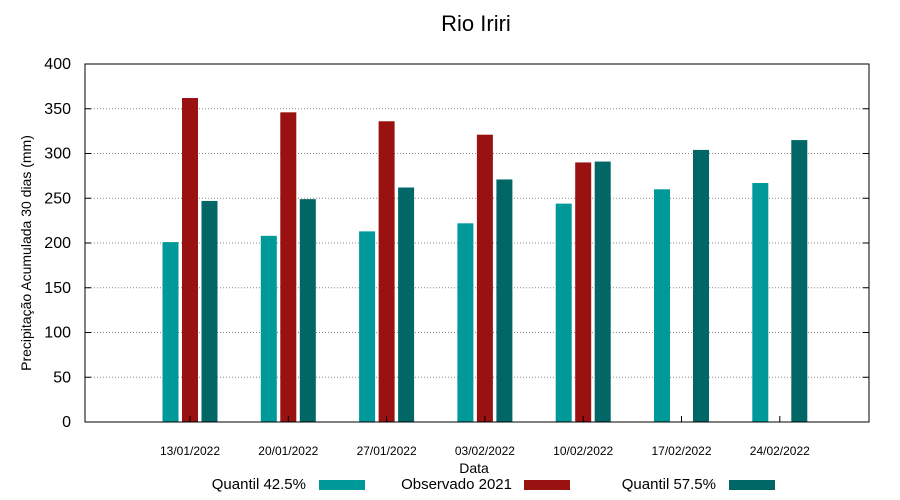 The height and width of the screenshot is (500, 900). I want to click on y-tick-label: 300, so click(57, 154).